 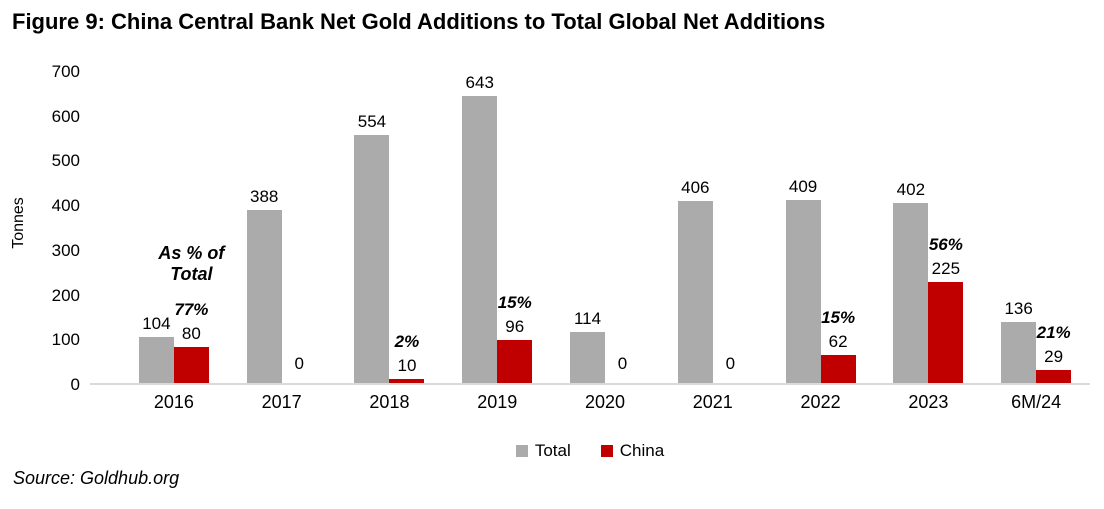 I want to click on bar-group-2016: 104 As % of Total 77% 80, so click(x=174, y=227).